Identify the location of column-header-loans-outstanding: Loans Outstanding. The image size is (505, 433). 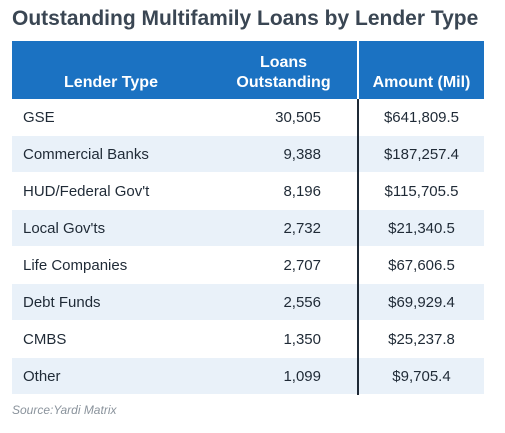
(284, 70).